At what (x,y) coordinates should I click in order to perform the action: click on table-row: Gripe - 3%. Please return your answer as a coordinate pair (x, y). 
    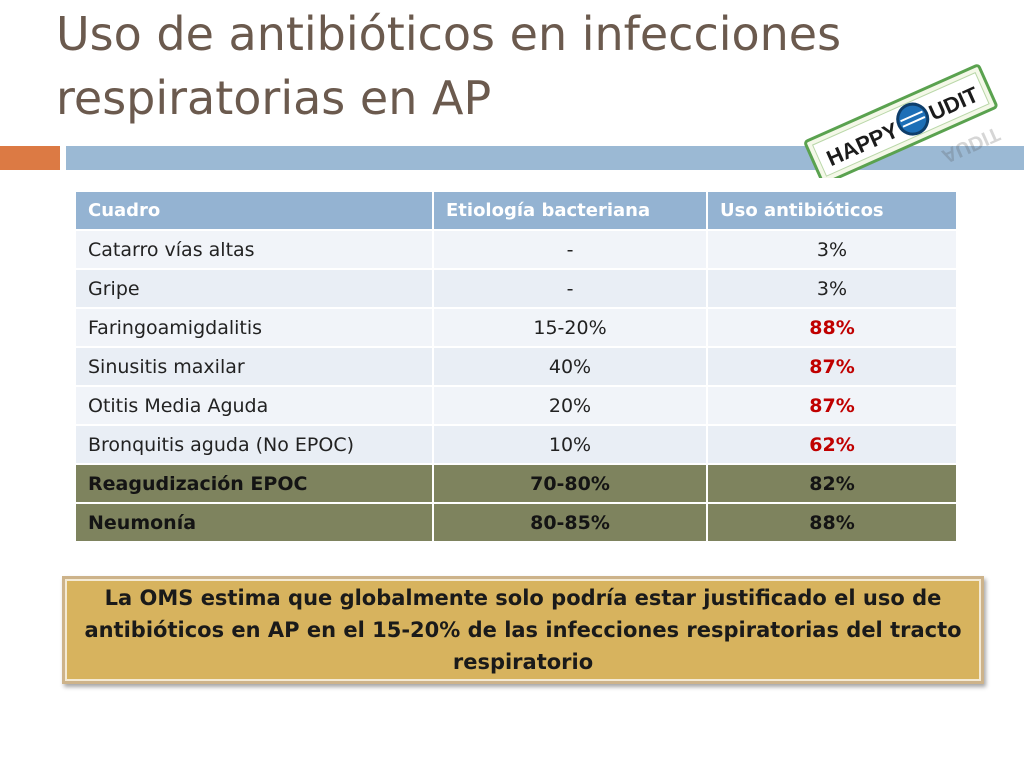
    Looking at the image, I should click on (516, 288).